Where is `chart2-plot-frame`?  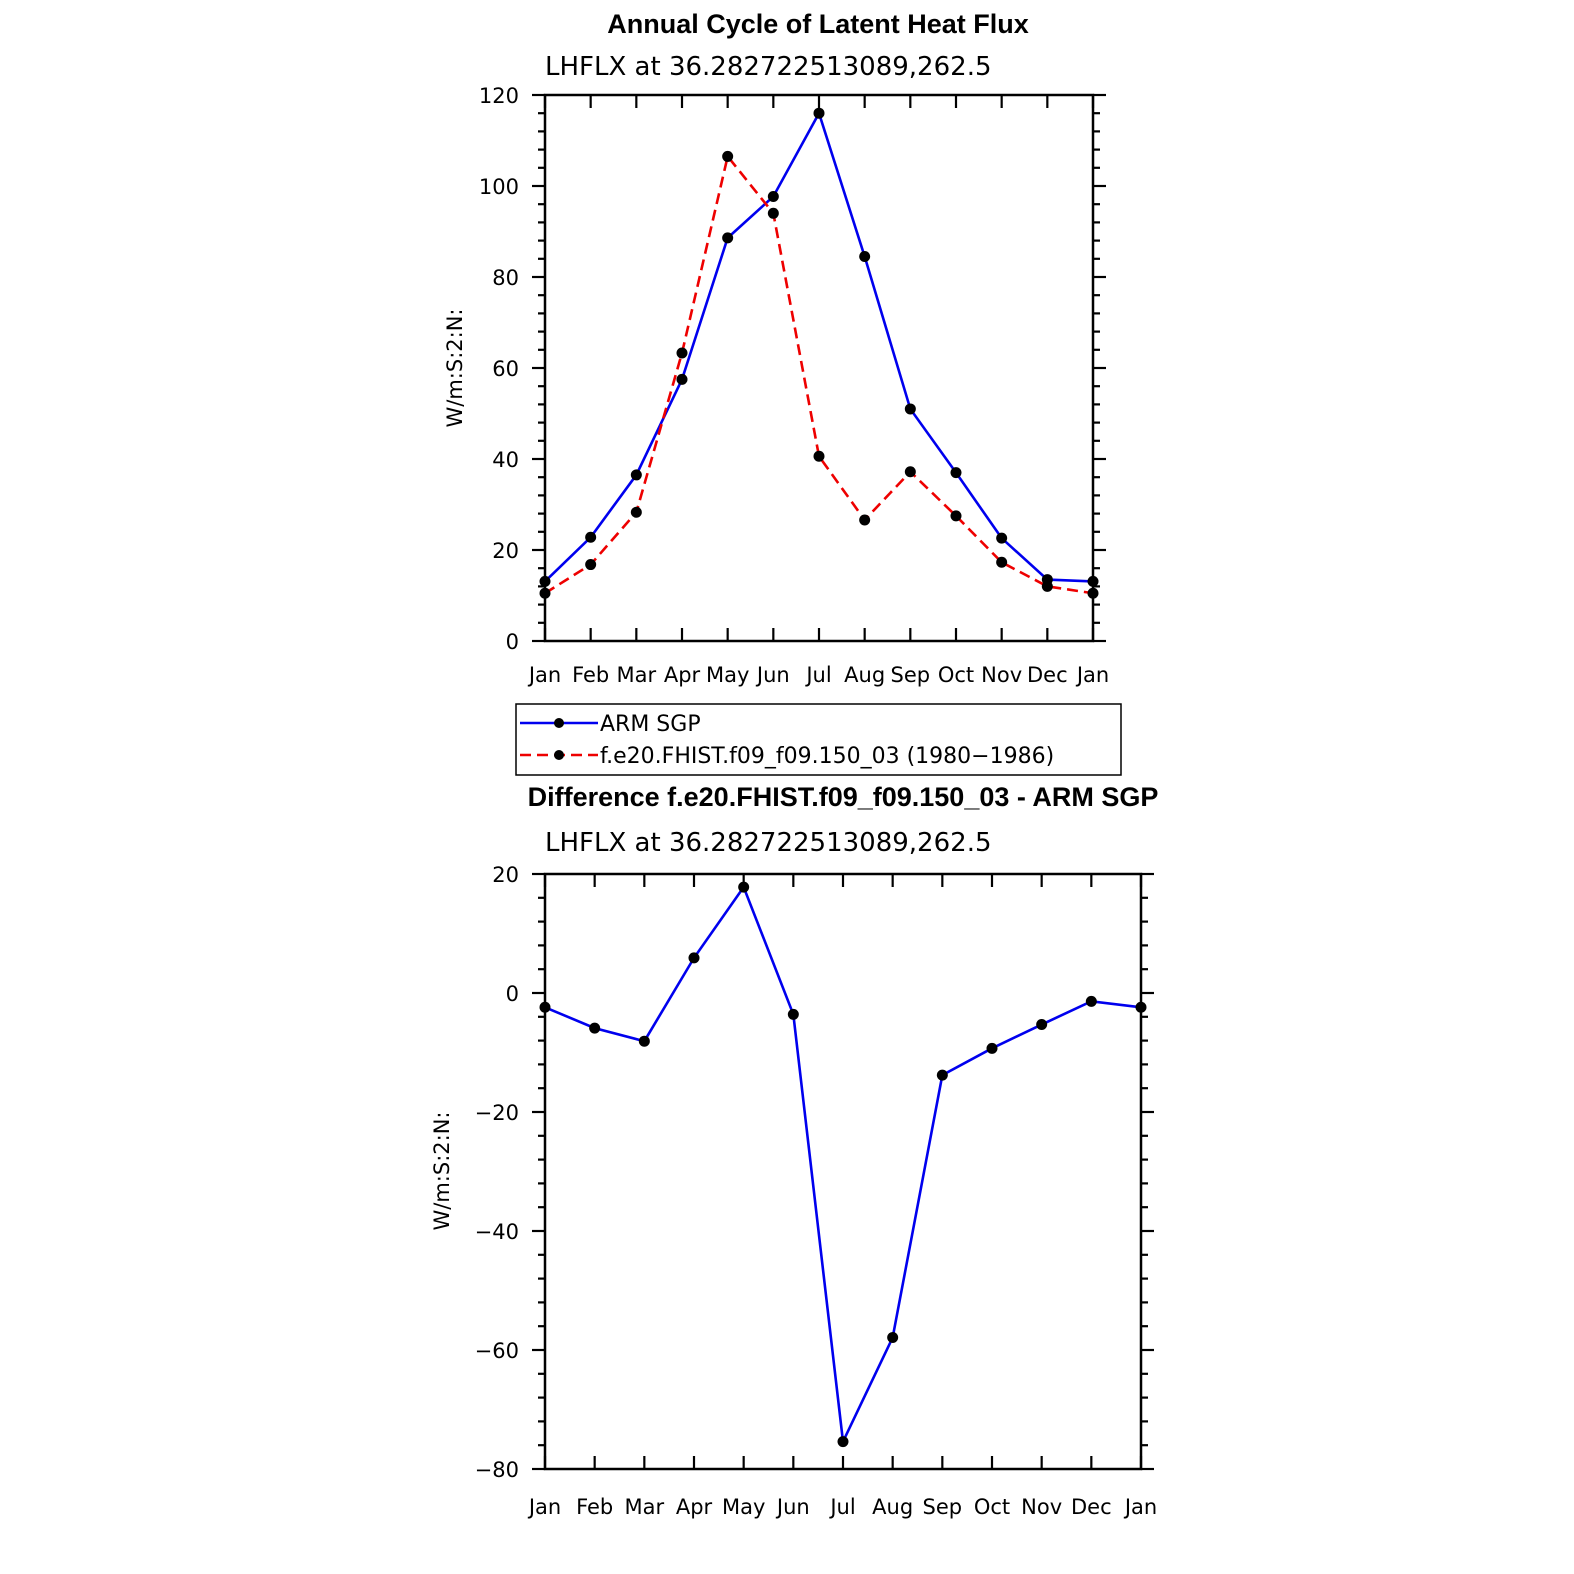 chart2-plot-frame is located at coordinates (843, 1171).